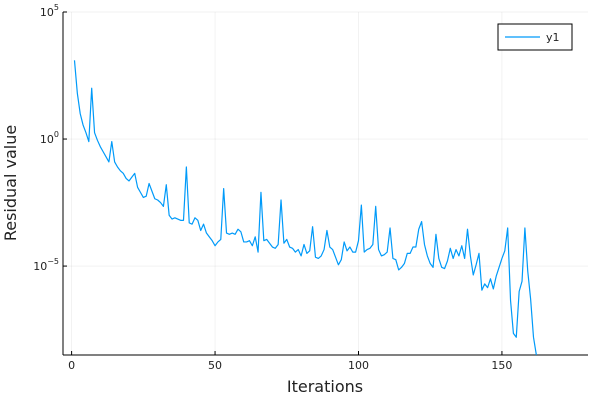  What do you see at coordinates (358, 365) in the screenshot?
I see `x-tick-label: 100` at bounding box center [358, 365].